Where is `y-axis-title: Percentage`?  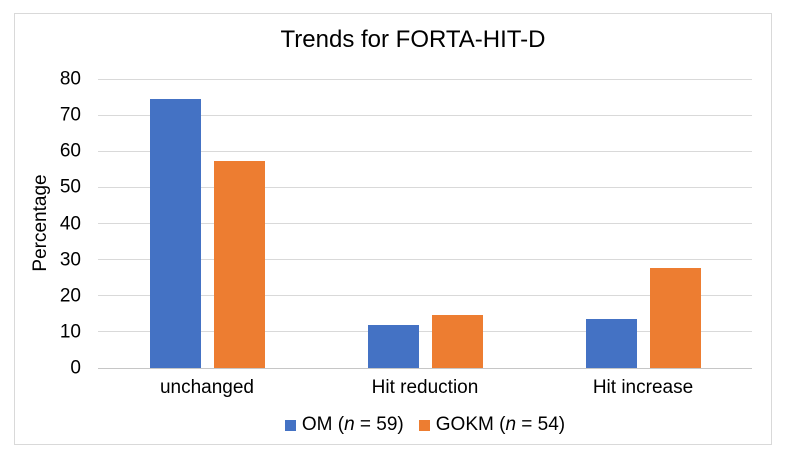 y-axis-title: Percentage is located at coordinates (40, 223).